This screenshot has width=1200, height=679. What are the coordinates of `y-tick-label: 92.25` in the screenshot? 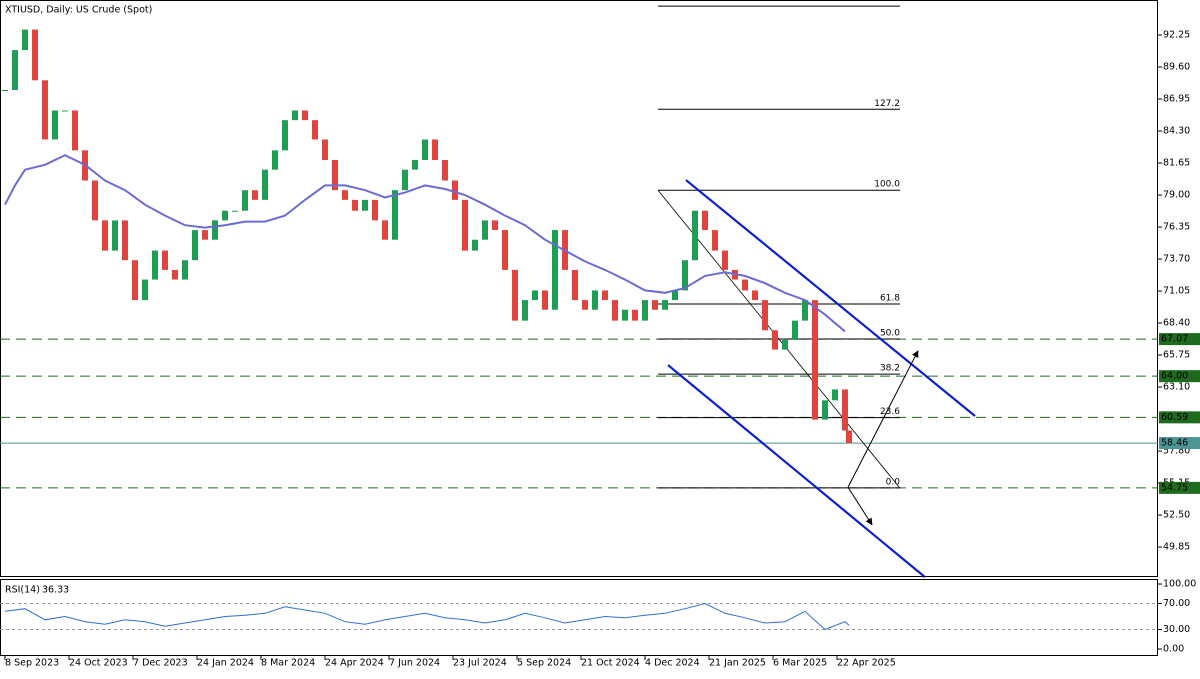 It's located at (1176, 35).